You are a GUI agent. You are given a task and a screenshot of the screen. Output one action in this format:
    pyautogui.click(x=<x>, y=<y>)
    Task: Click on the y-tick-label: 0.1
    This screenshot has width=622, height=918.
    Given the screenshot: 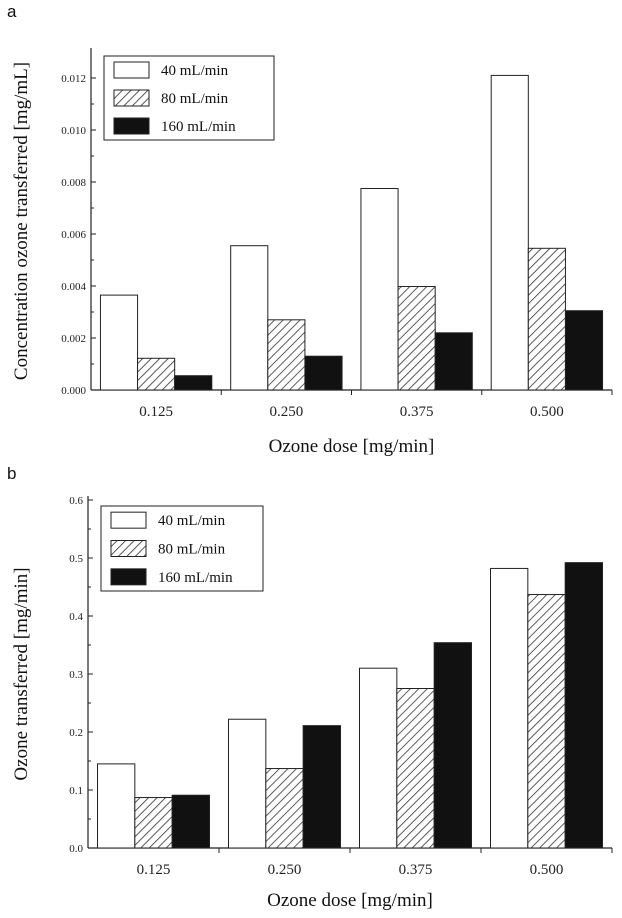 What is the action you would take?
    pyautogui.click(x=76, y=791)
    